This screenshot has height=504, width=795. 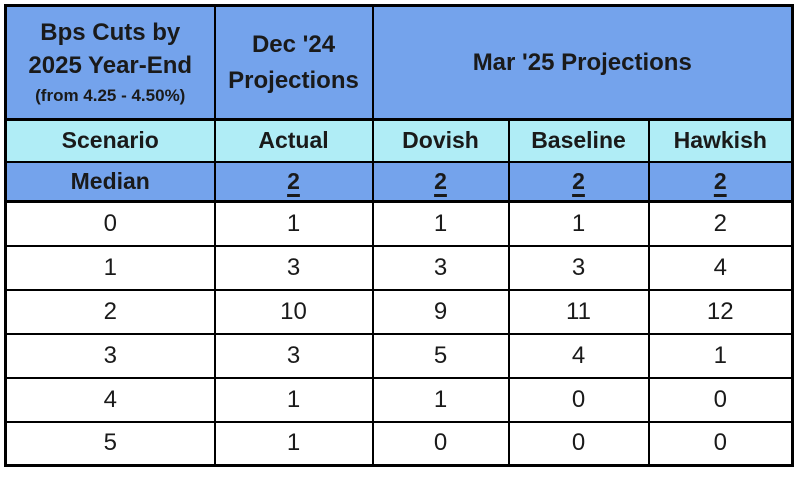 What do you see at coordinates (293, 44) in the screenshot?
I see `dec24-line-1: Dec '24` at bounding box center [293, 44].